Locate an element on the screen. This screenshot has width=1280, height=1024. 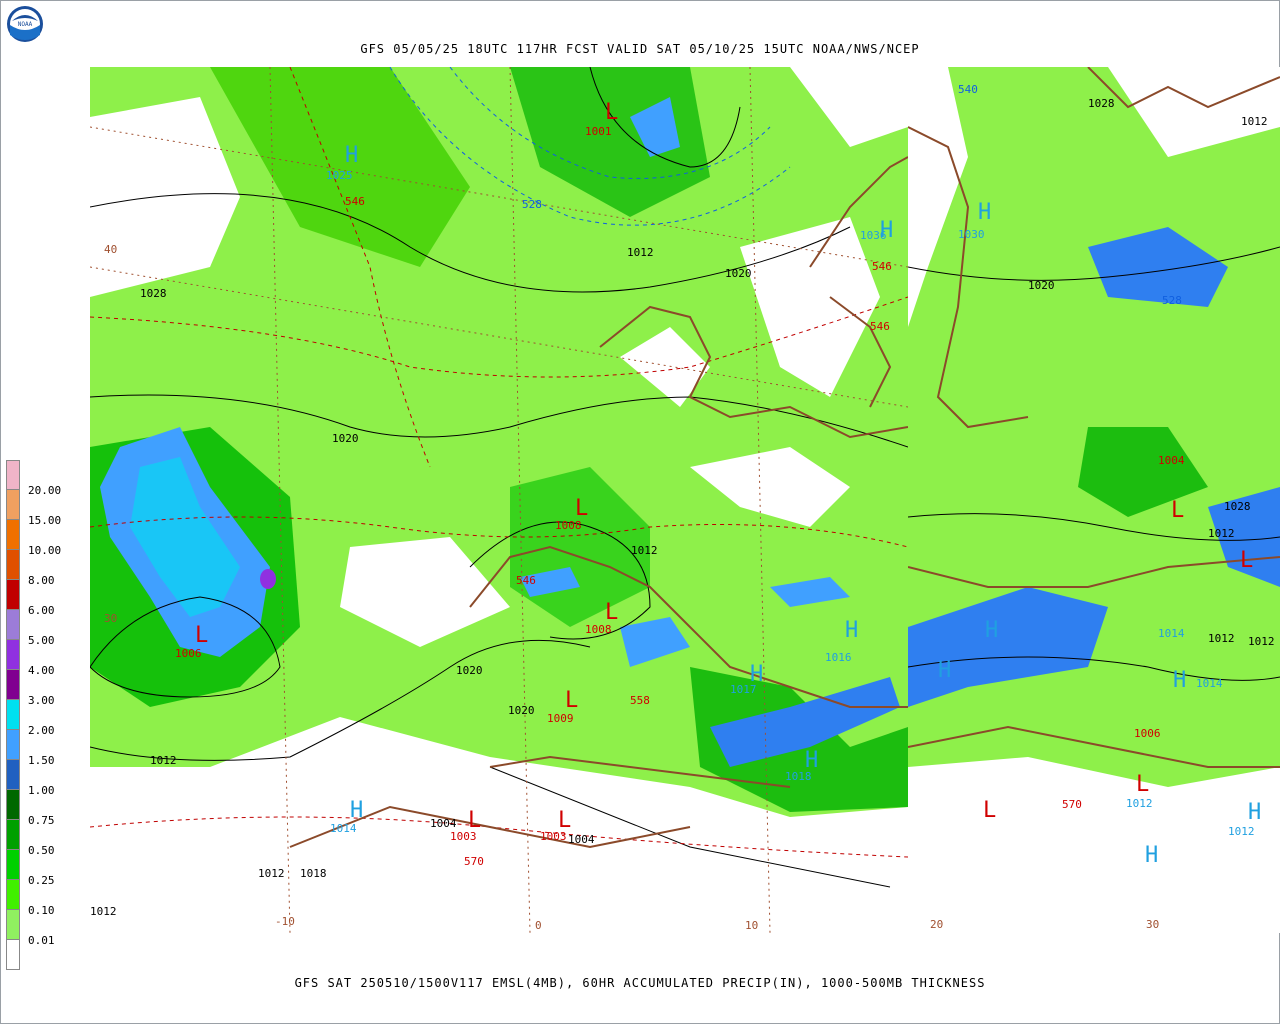
low-value: 1006 is located at coordinates (188, 653).